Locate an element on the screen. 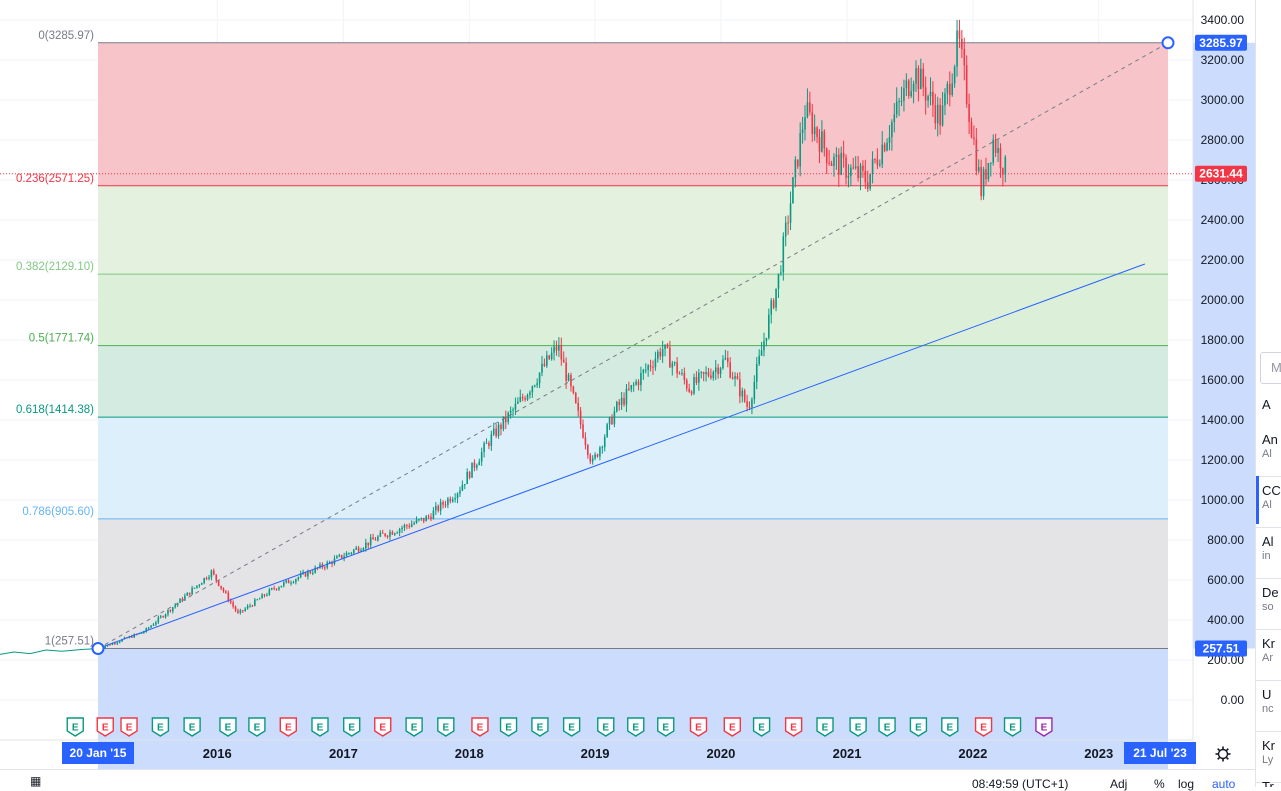 The image size is (1281, 791). settings-gear-icon is located at coordinates (1223, 754).